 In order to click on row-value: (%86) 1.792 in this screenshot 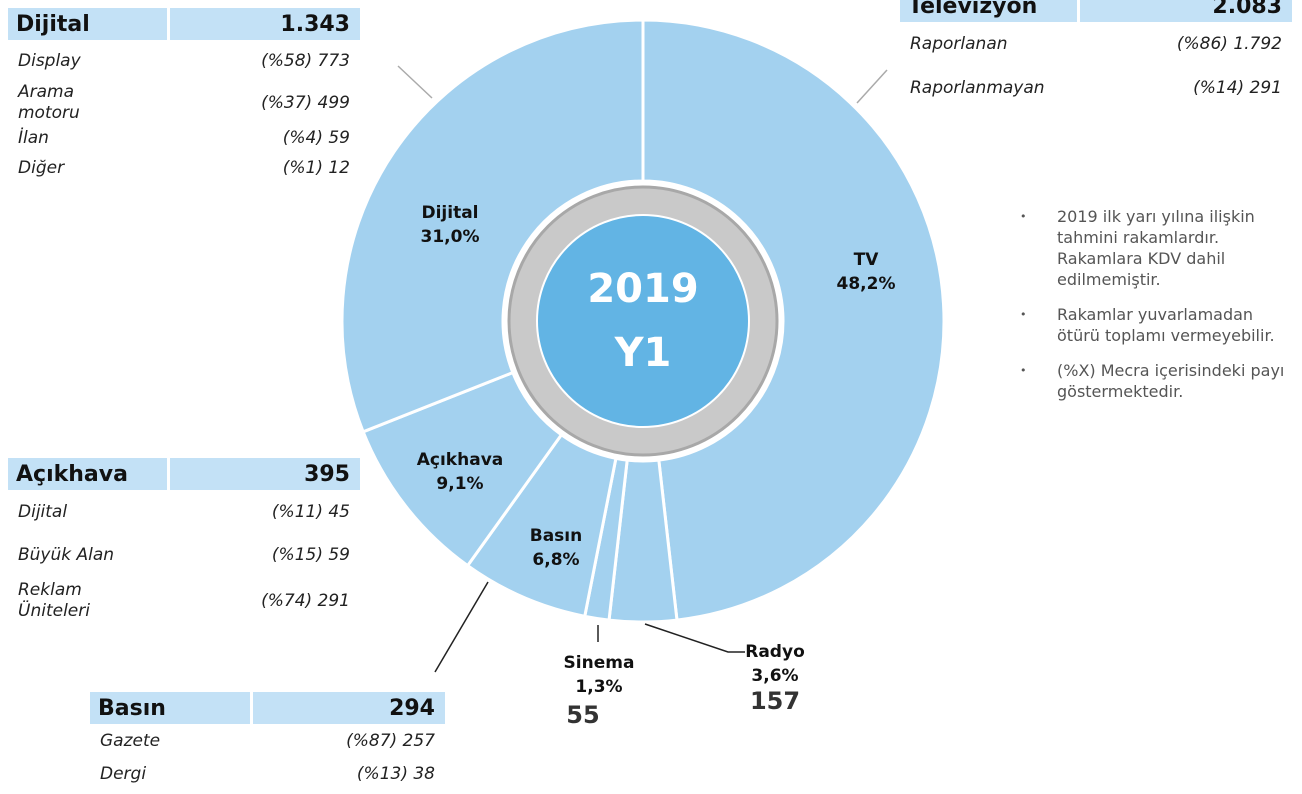, I will do `click(1229, 44)`.